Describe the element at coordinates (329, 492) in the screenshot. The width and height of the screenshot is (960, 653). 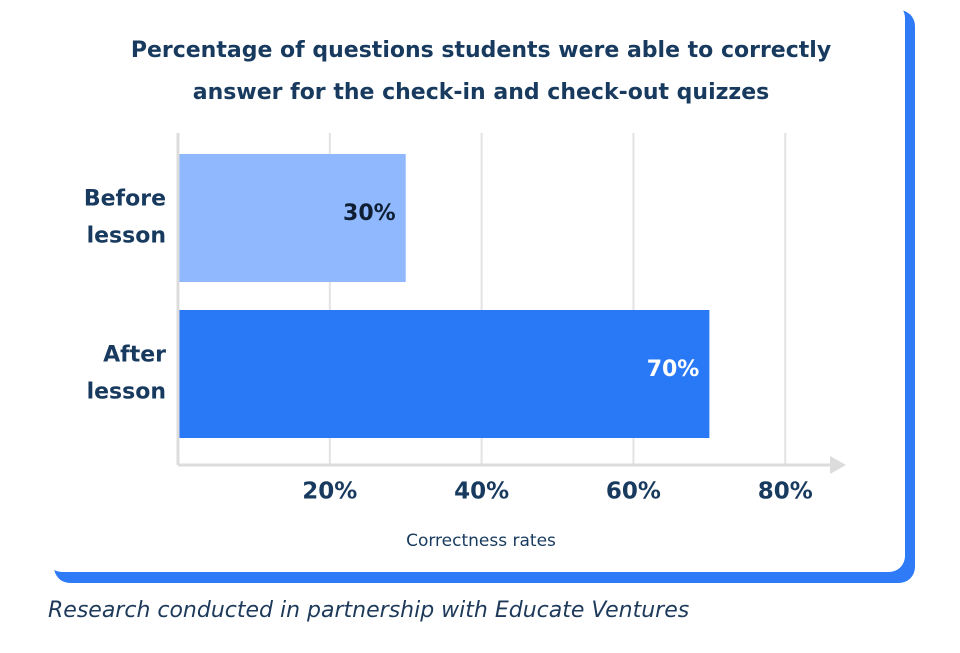
I see `x-tick-label: 20%` at that location.